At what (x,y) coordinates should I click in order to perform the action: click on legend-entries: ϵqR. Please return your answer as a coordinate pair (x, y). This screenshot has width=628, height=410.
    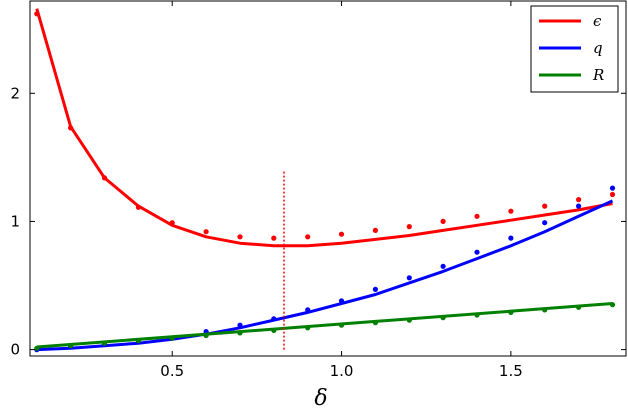
    Looking at the image, I should click on (571, 48).